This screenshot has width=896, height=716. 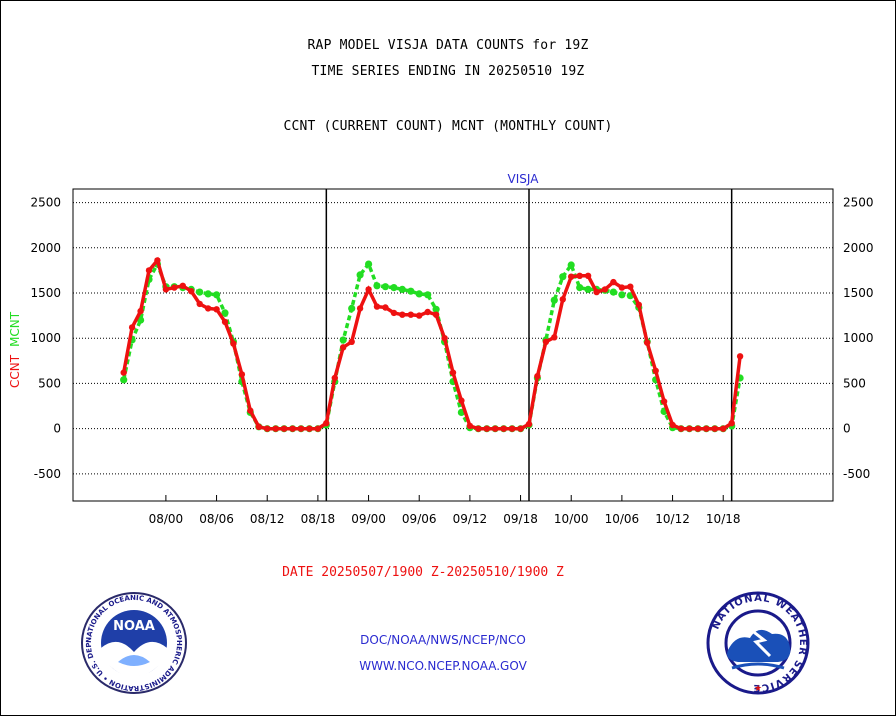 I want to click on y-tick-label-right: 1500, so click(x=858, y=293).